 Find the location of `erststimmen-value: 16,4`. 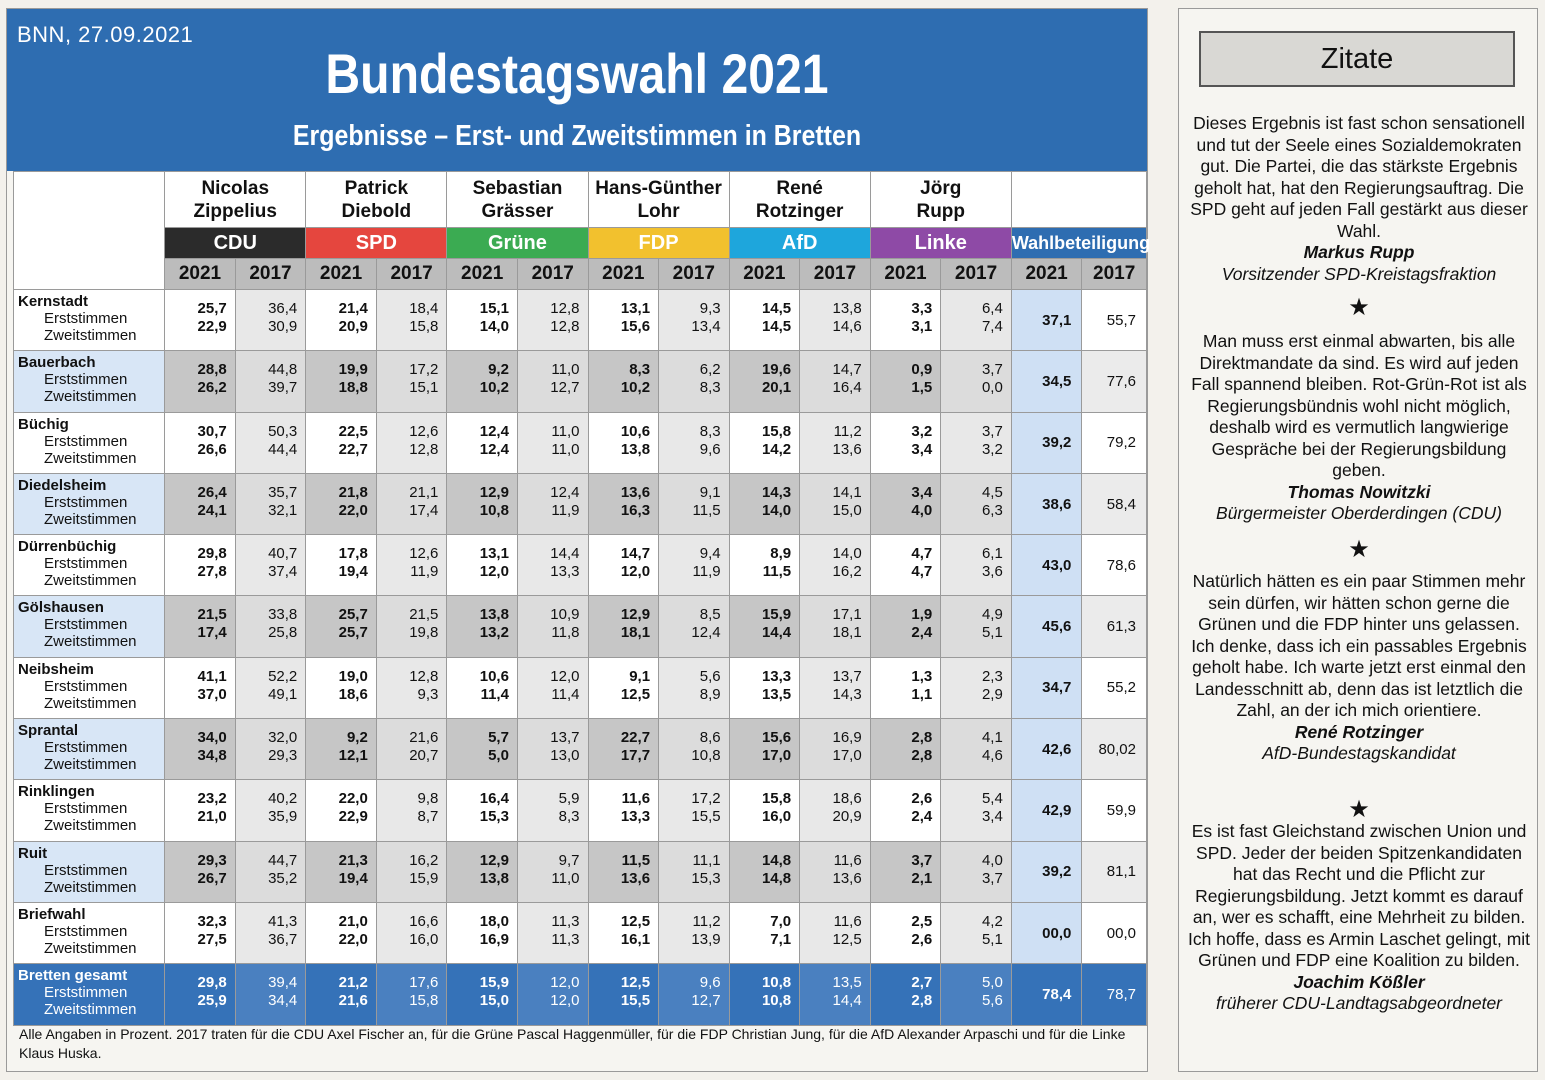

erststimmen-value: 16,4 is located at coordinates (494, 799).